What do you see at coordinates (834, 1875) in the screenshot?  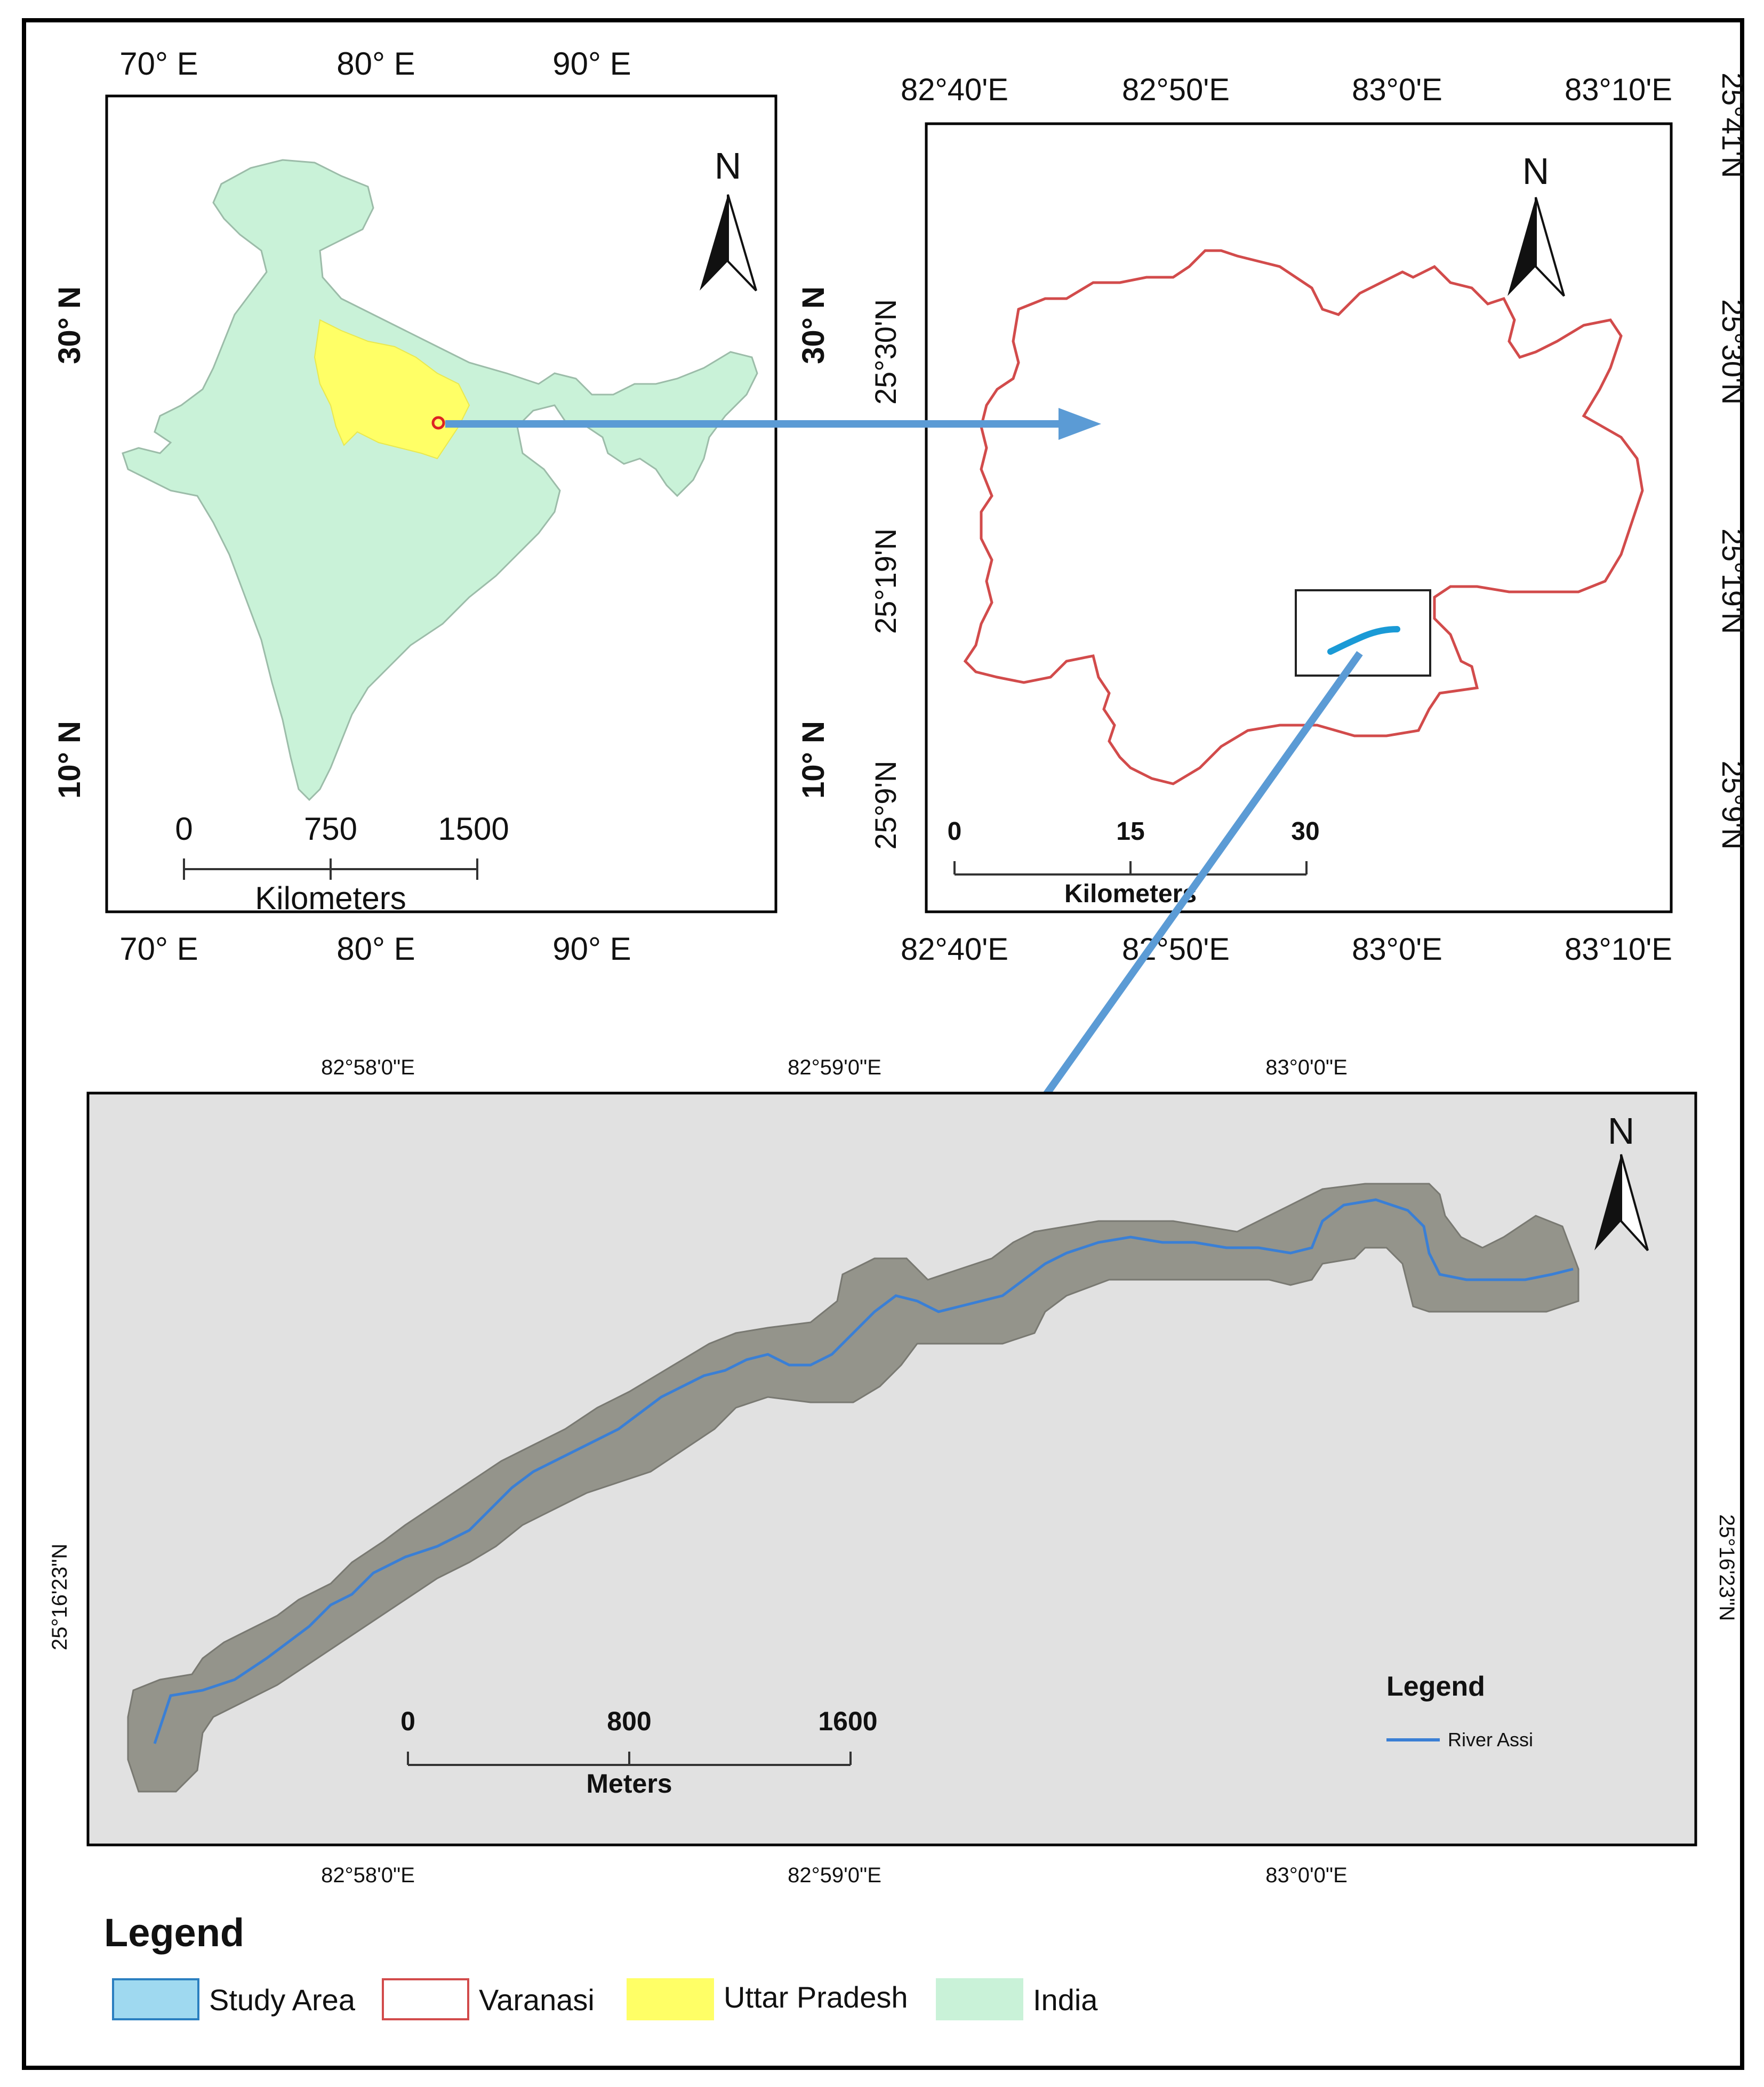 I see `study-bottom-tick: 82°59'0"E` at bounding box center [834, 1875].